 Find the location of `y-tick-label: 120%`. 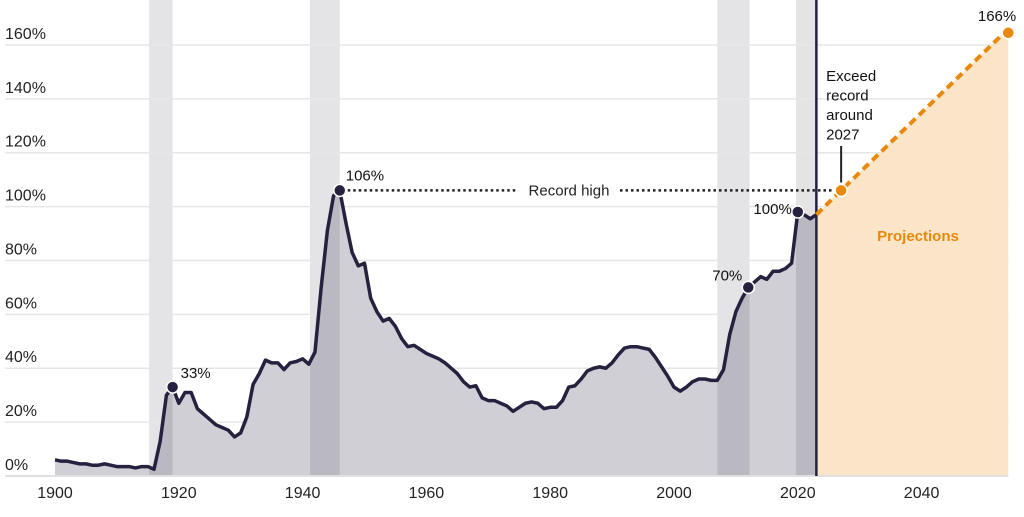

y-tick-label: 120% is located at coordinates (25, 142).